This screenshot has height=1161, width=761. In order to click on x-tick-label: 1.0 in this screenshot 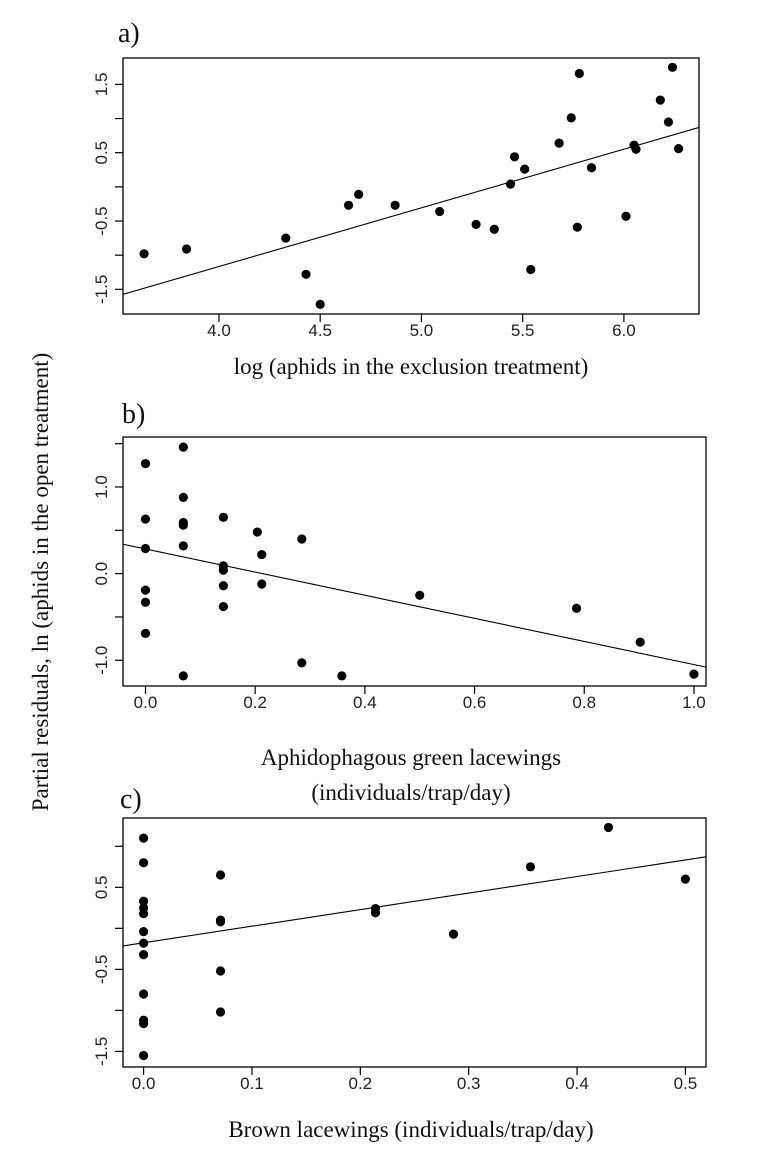, I will do `click(694, 702)`.